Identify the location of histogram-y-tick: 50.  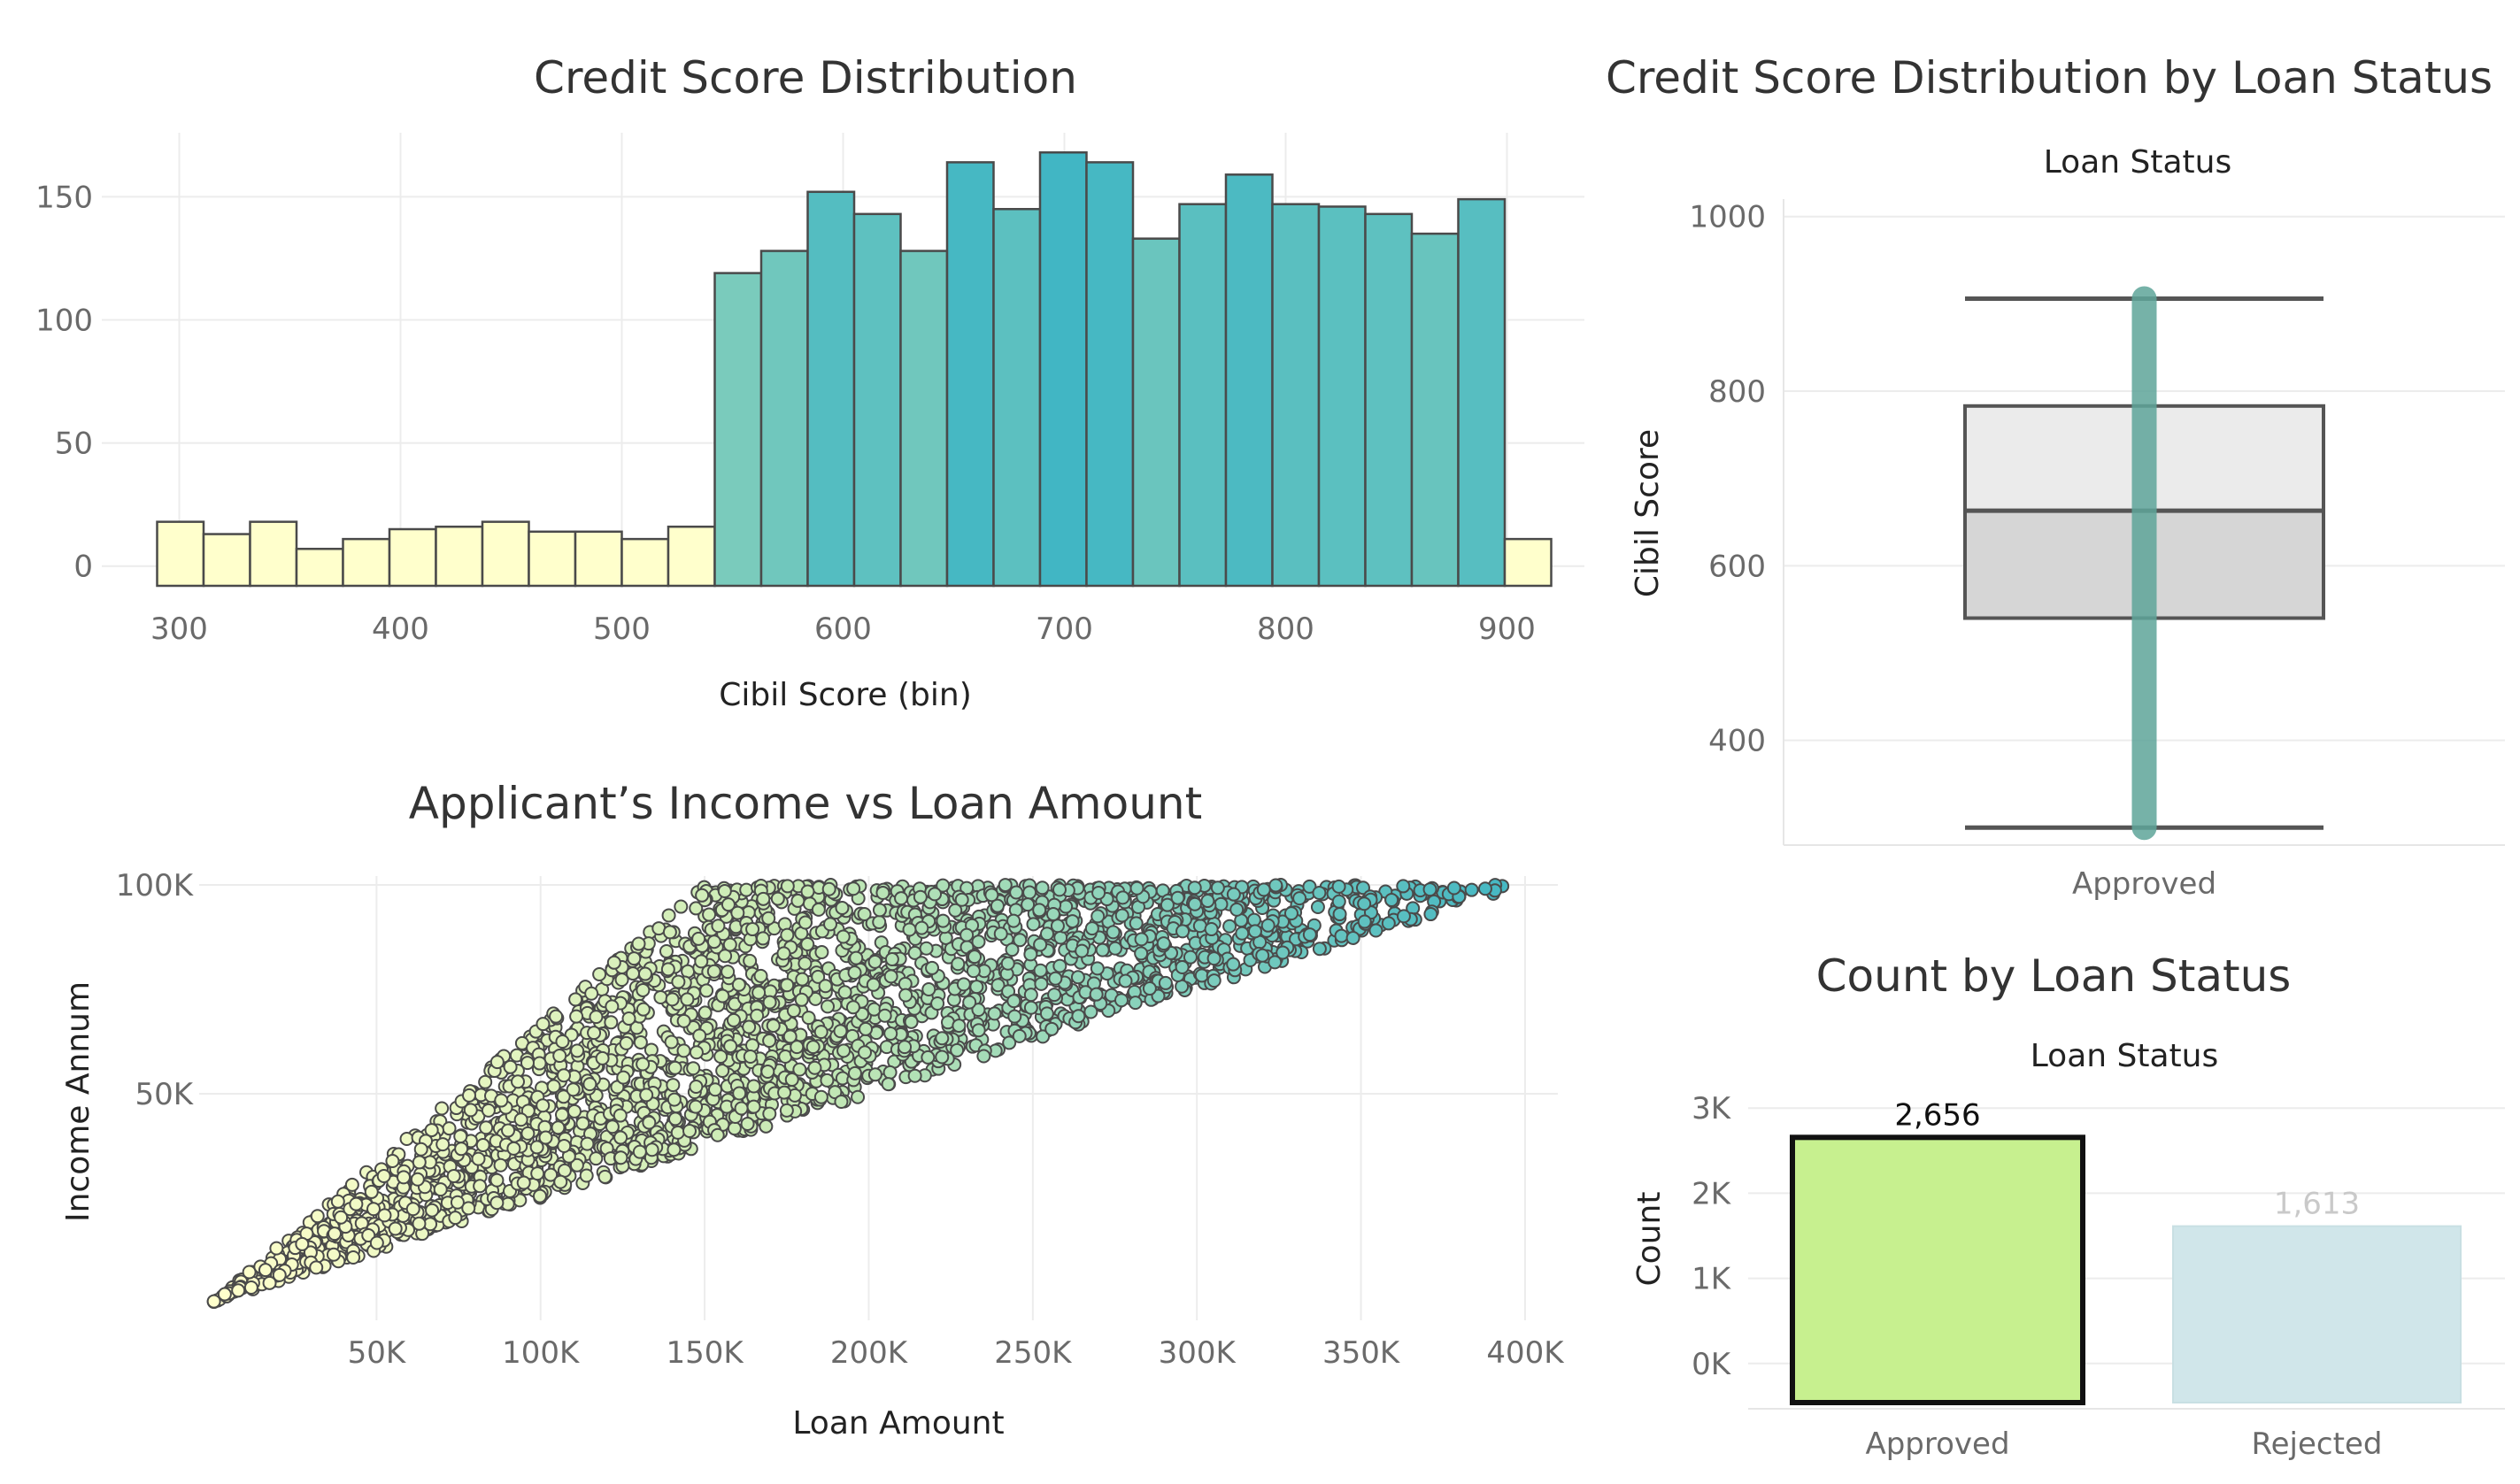
(74, 444).